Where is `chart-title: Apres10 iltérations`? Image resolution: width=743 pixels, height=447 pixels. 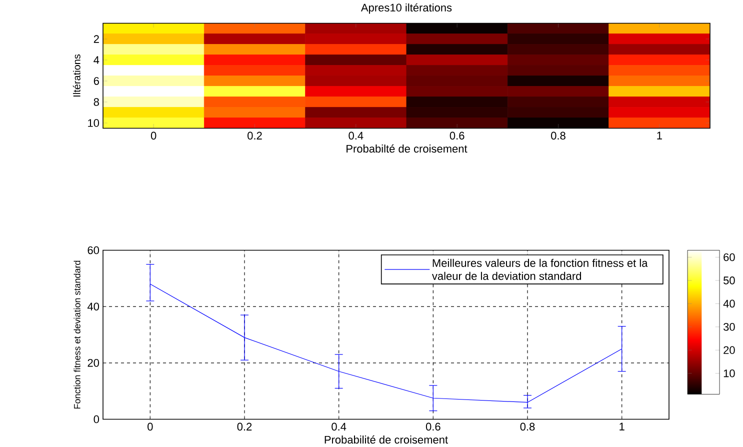
chart-title: Apres10 iltérations is located at coordinates (406, 8).